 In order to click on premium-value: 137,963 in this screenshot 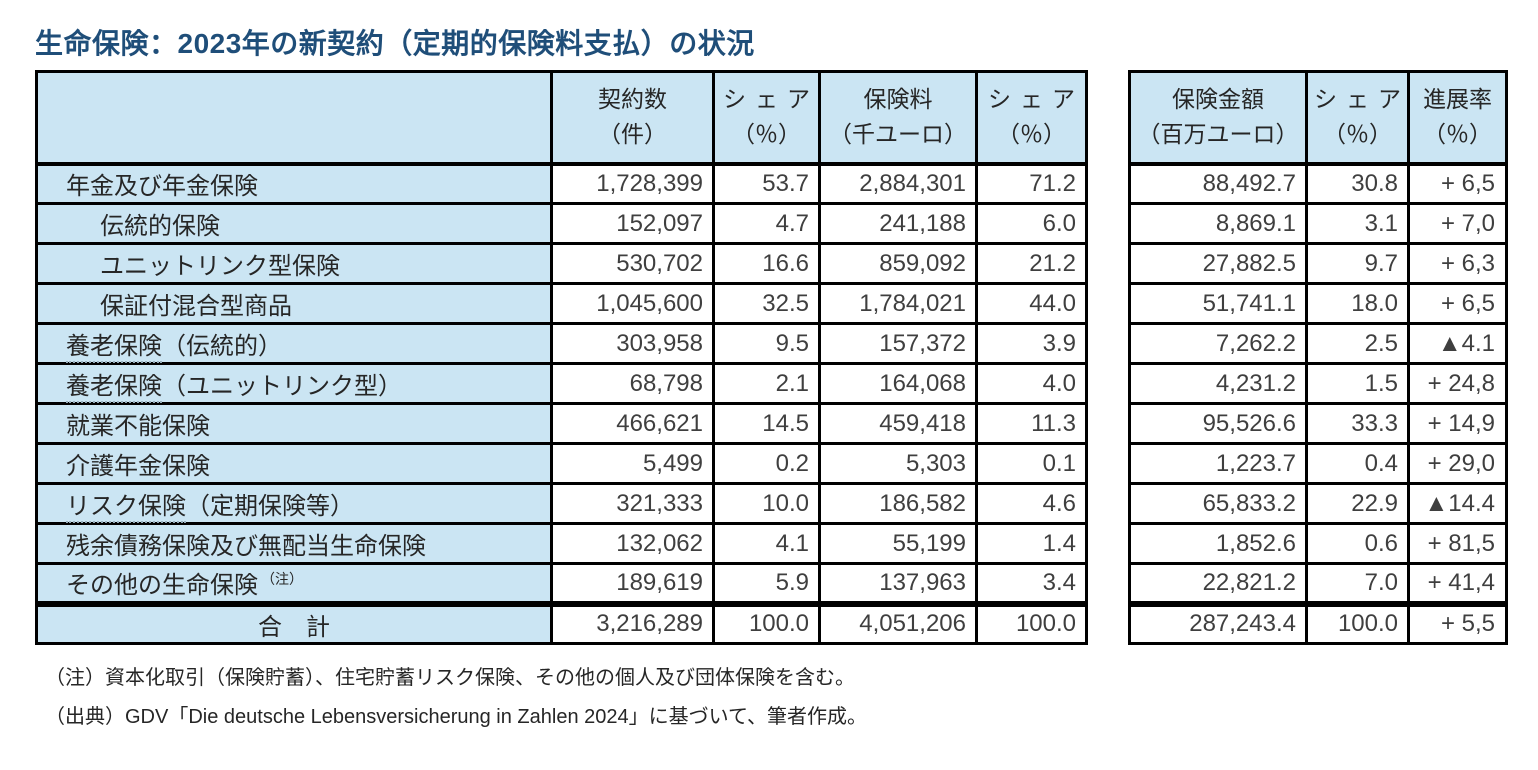, I will do `click(898, 583)`.